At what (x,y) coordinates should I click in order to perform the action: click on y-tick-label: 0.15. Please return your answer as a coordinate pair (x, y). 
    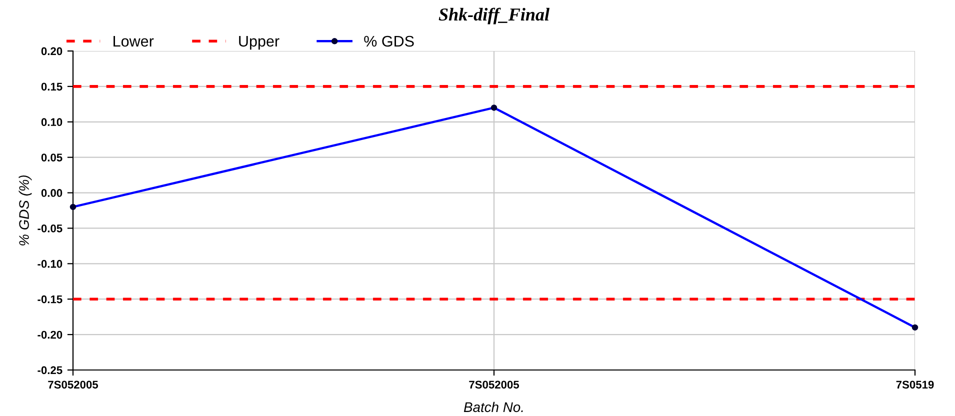
    Looking at the image, I should click on (51, 86).